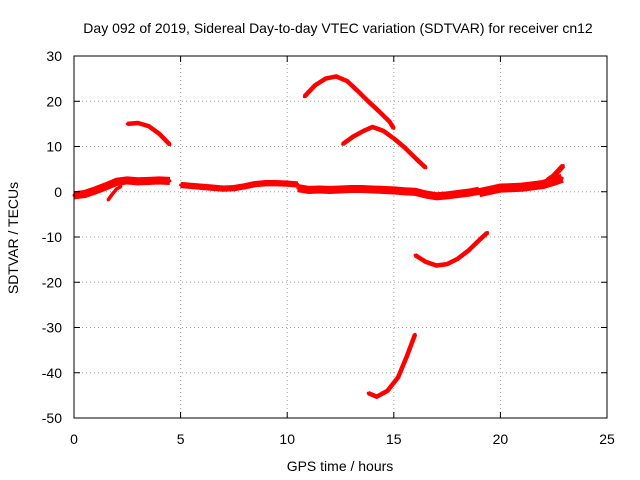  Describe the element at coordinates (54, 101) in the screenshot. I see `y-tick-label: 20` at that location.